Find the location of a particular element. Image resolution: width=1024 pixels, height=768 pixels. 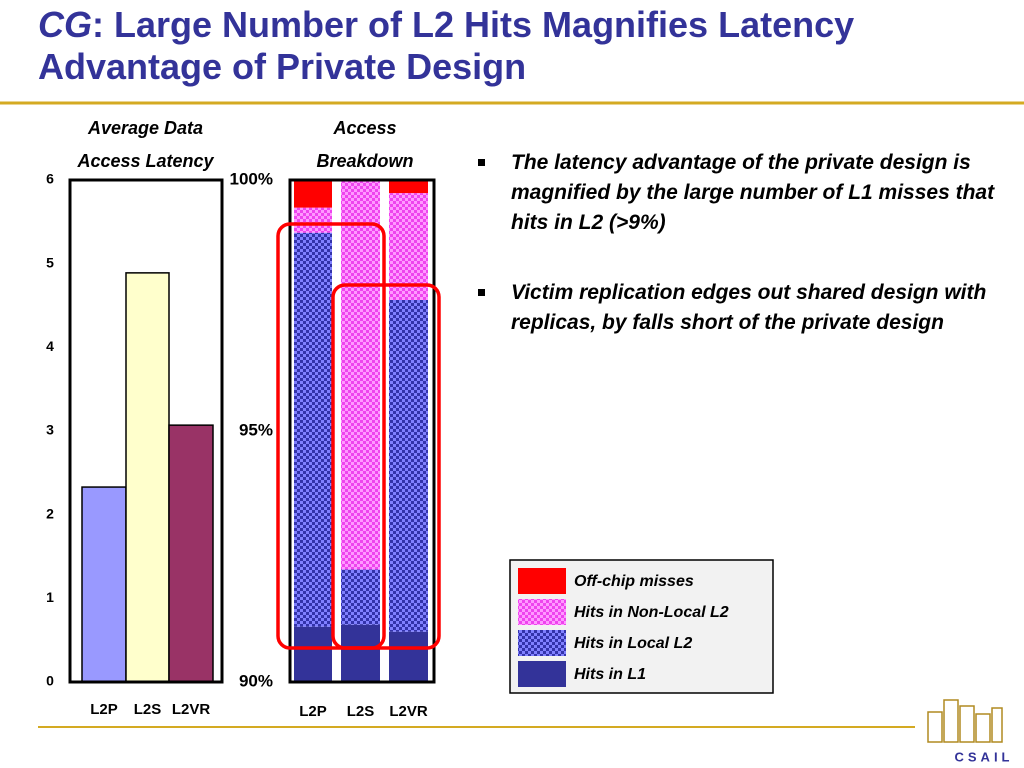

legend-label: Off-chip misses is located at coordinates (634, 581).